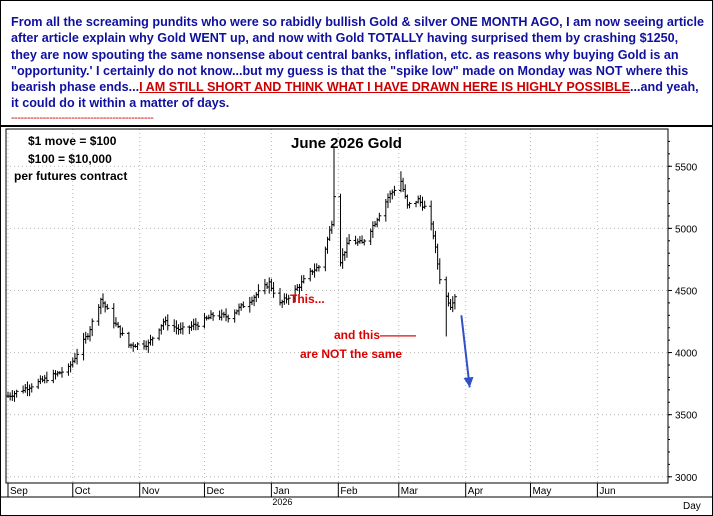 This screenshot has height=516, width=713. Describe the element at coordinates (410, 491) in the screenshot. I see `x-tick-label: Mar` at that location.